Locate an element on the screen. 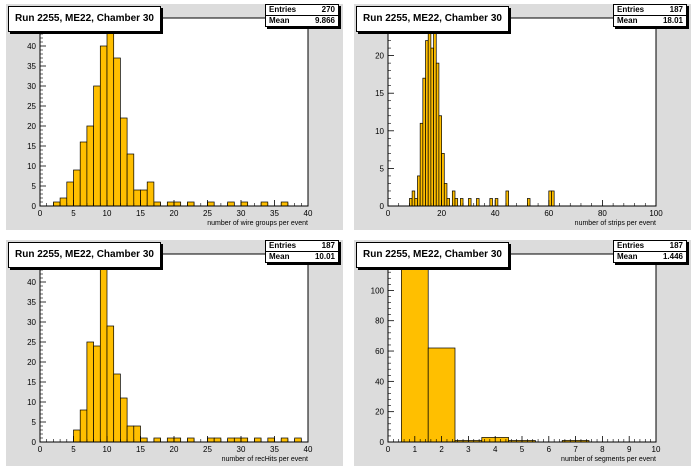 The width and height of the screenshot is (696, 472). y-tick-label: 60 is located at coordinates (379, 351).